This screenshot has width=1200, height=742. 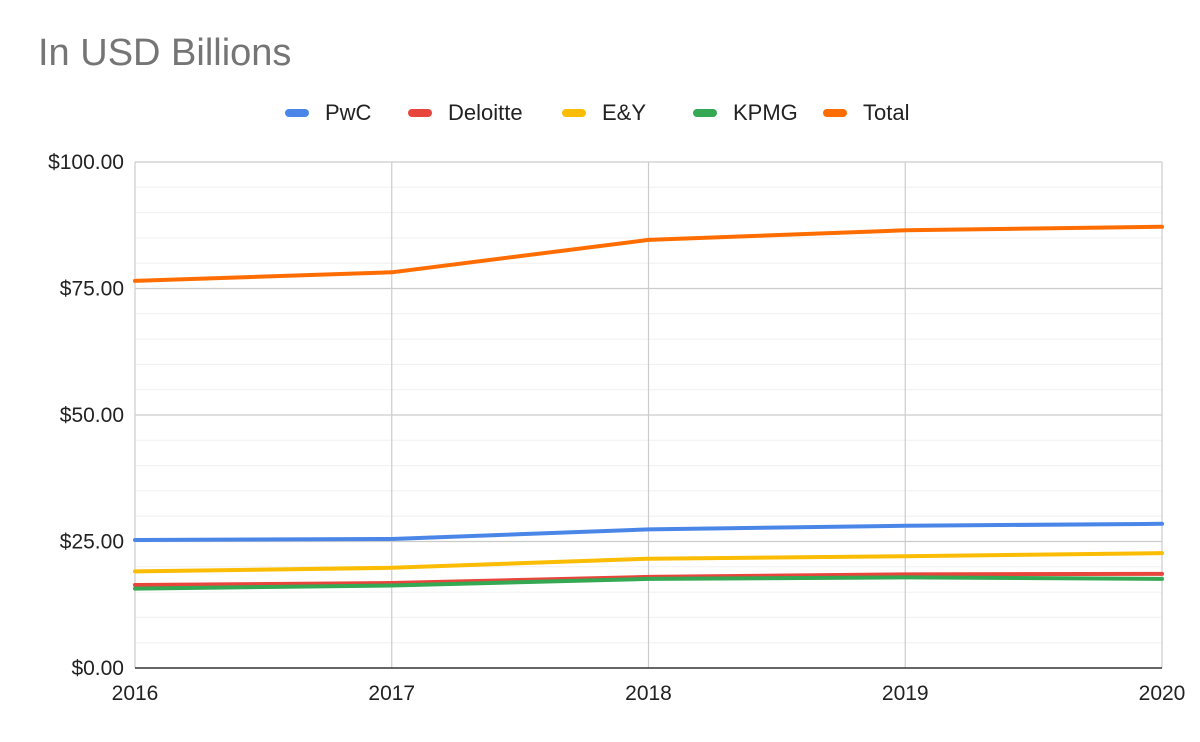 I want to click on y-tick-label: $100.00, so click(x=86, y=162).